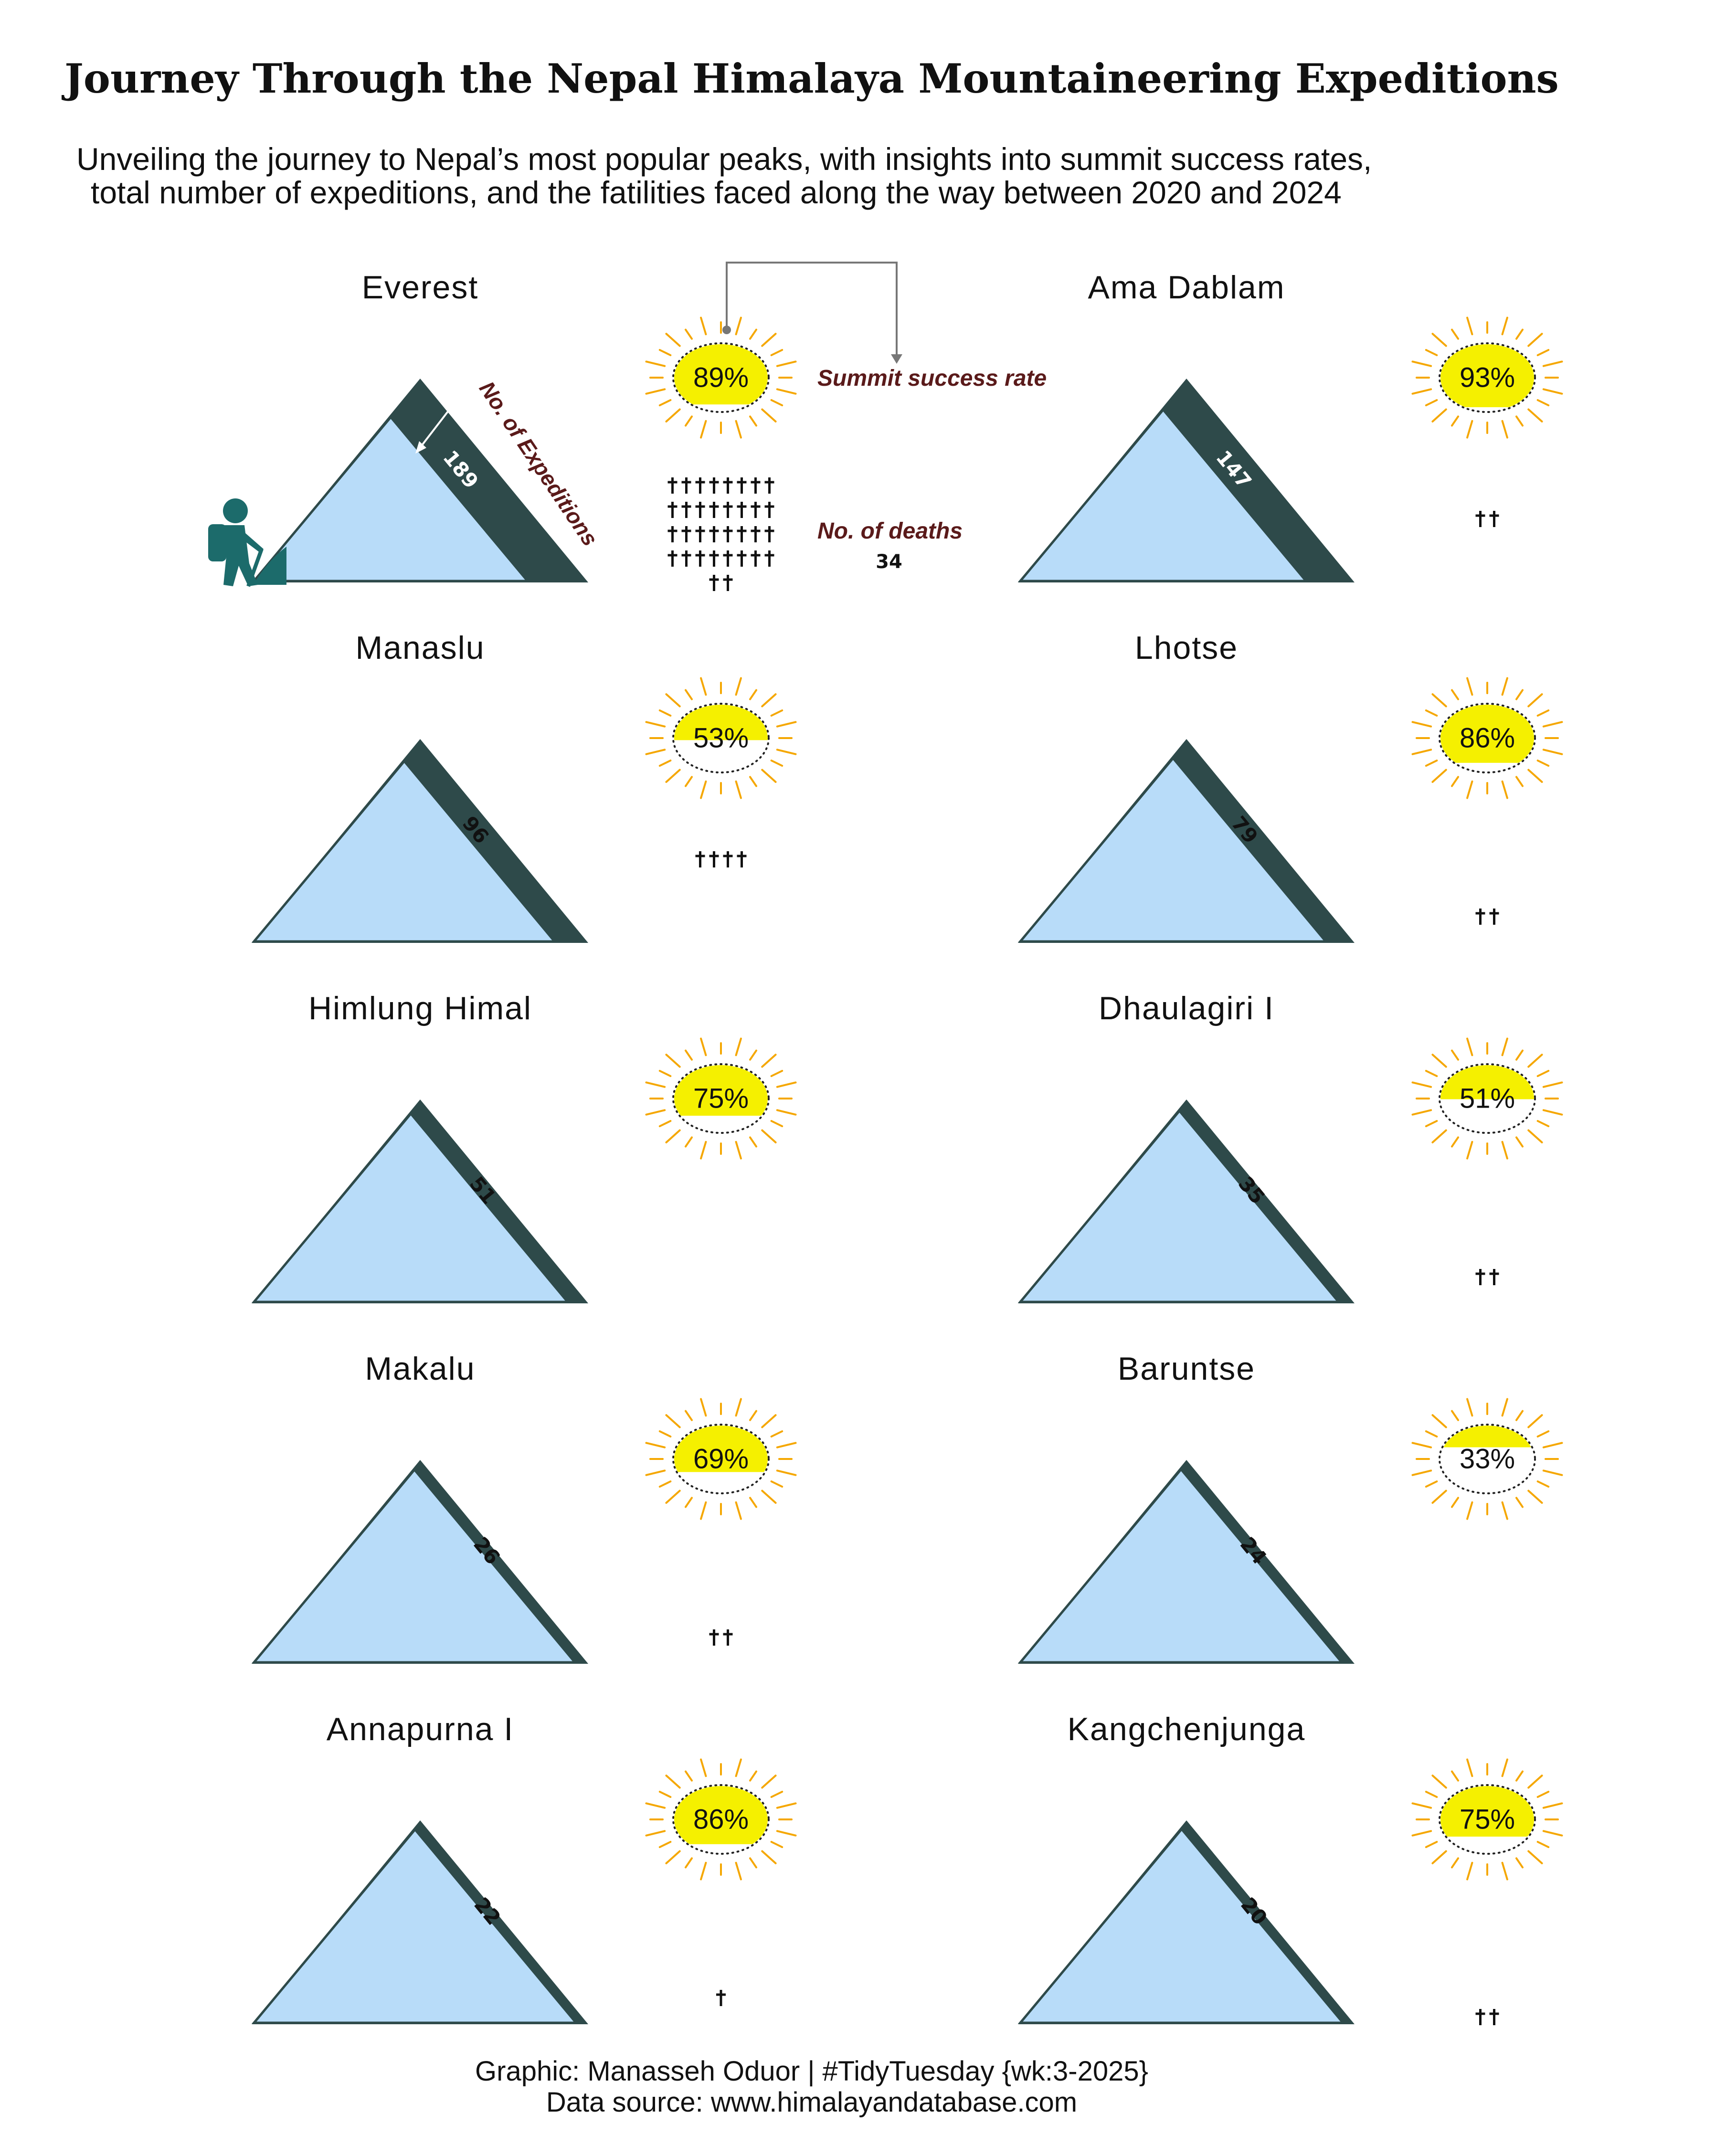 The image size is (1715, 2156). I want to click on hiker-icon, so click(247, 543).